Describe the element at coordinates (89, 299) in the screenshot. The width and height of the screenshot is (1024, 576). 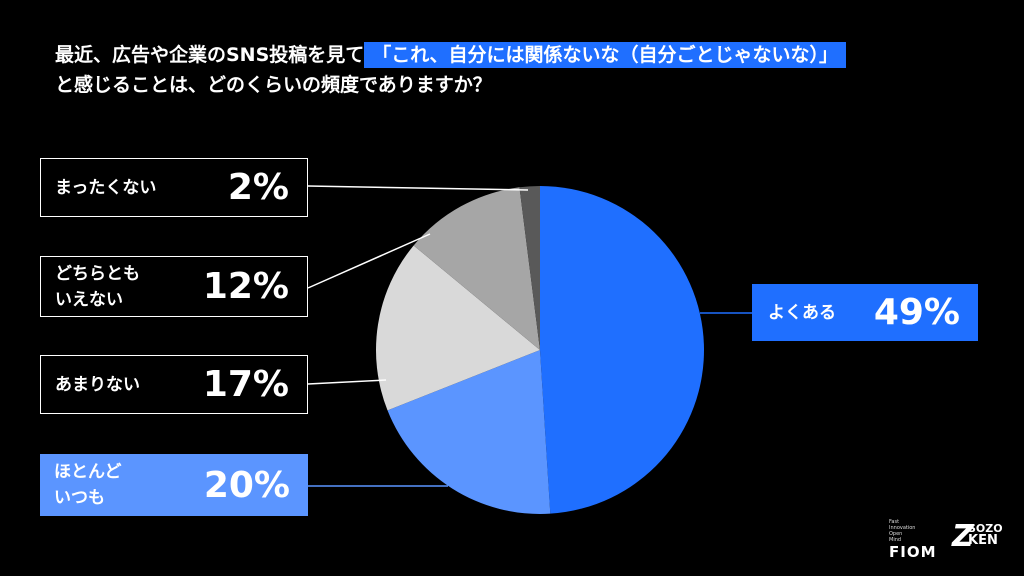
I see `callout-label-2: いえない` at that location.